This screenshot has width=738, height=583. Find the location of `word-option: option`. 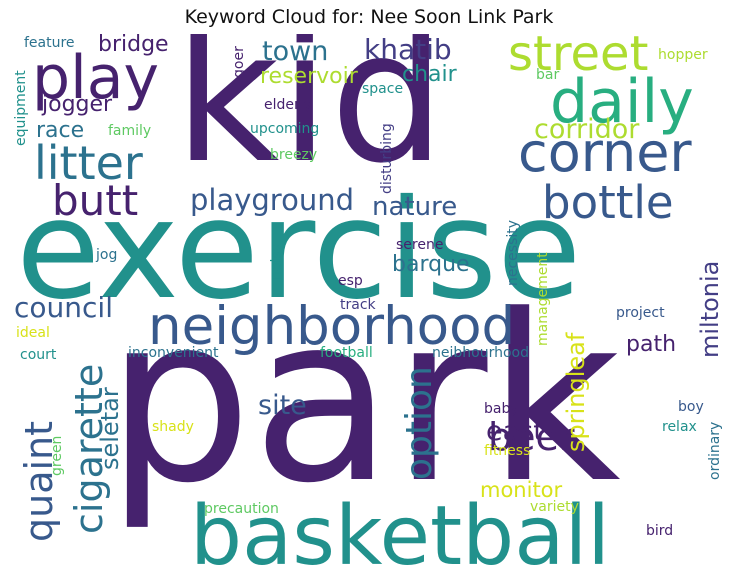

word-option: option is located at coordinates (419, 423).